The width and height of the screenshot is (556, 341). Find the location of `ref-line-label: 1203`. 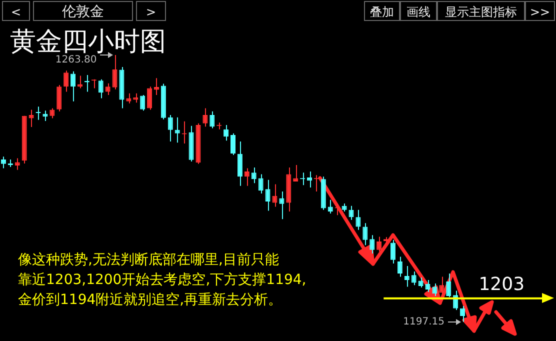

ref-line-label: 1203 is located at coordinates (501, 285).